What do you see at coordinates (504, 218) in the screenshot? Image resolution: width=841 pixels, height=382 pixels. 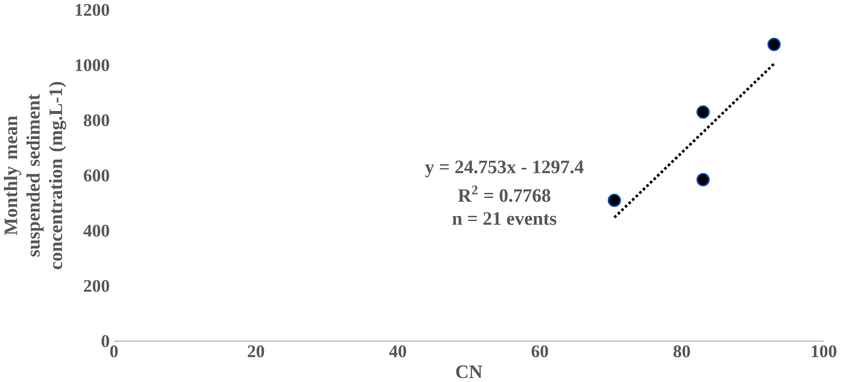 I see `annotation: n = 21 events` at bounding box center [504, 218].